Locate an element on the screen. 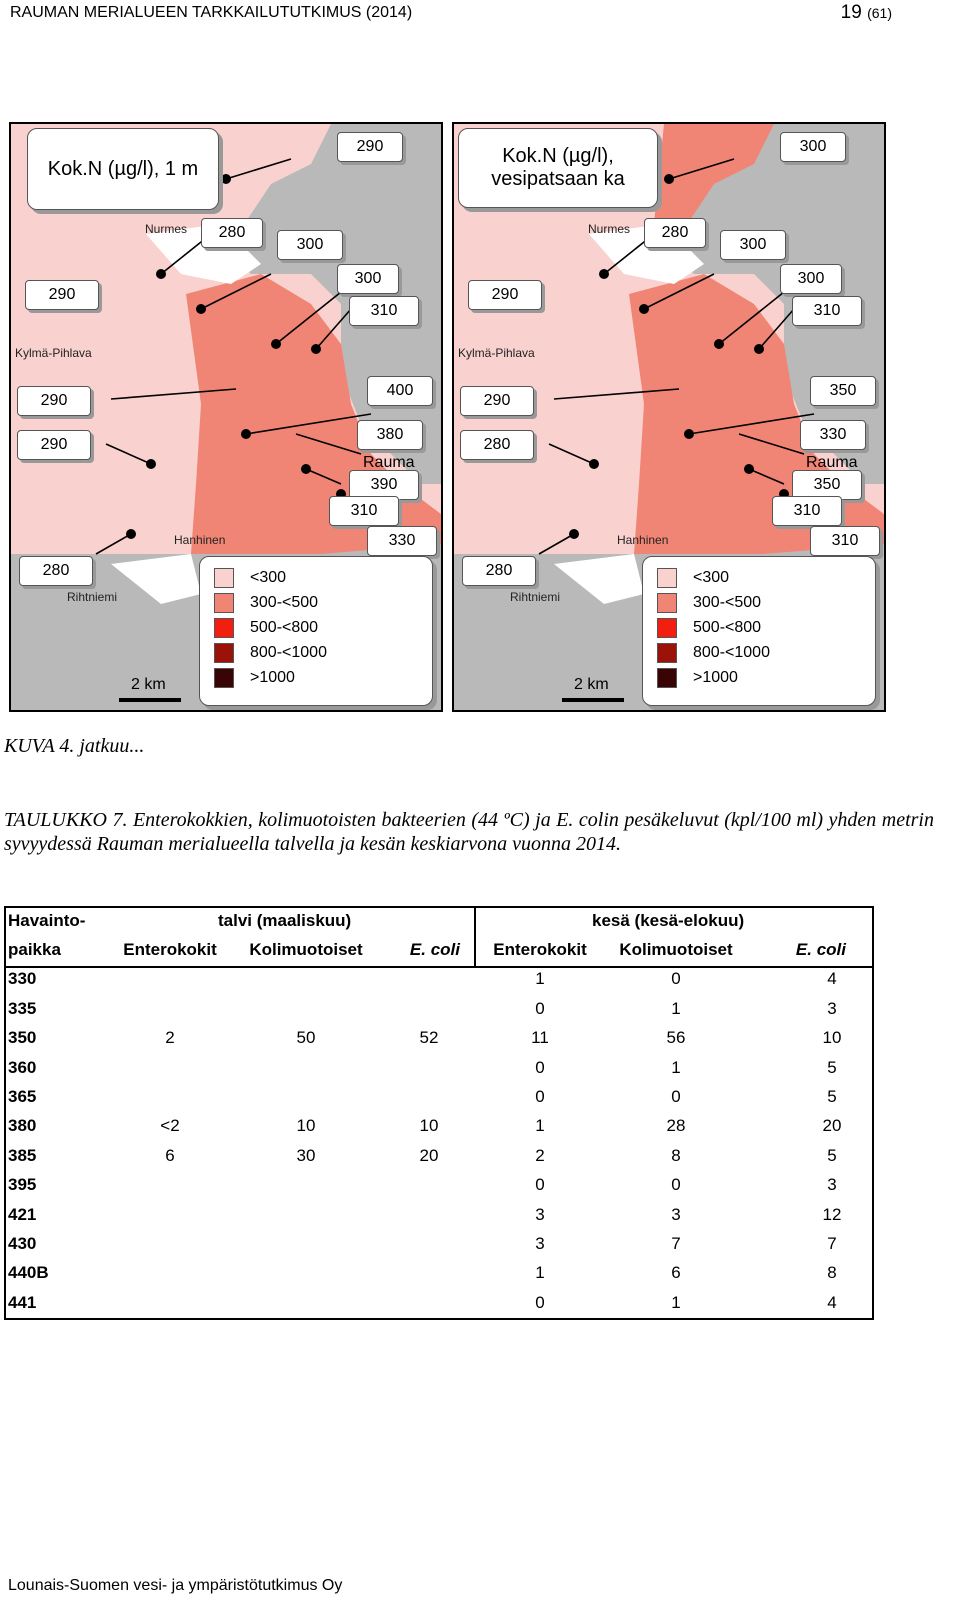 The height and width of the screenshot is (1612, 960). station-label: 330 is located at coordinates (833, 435).